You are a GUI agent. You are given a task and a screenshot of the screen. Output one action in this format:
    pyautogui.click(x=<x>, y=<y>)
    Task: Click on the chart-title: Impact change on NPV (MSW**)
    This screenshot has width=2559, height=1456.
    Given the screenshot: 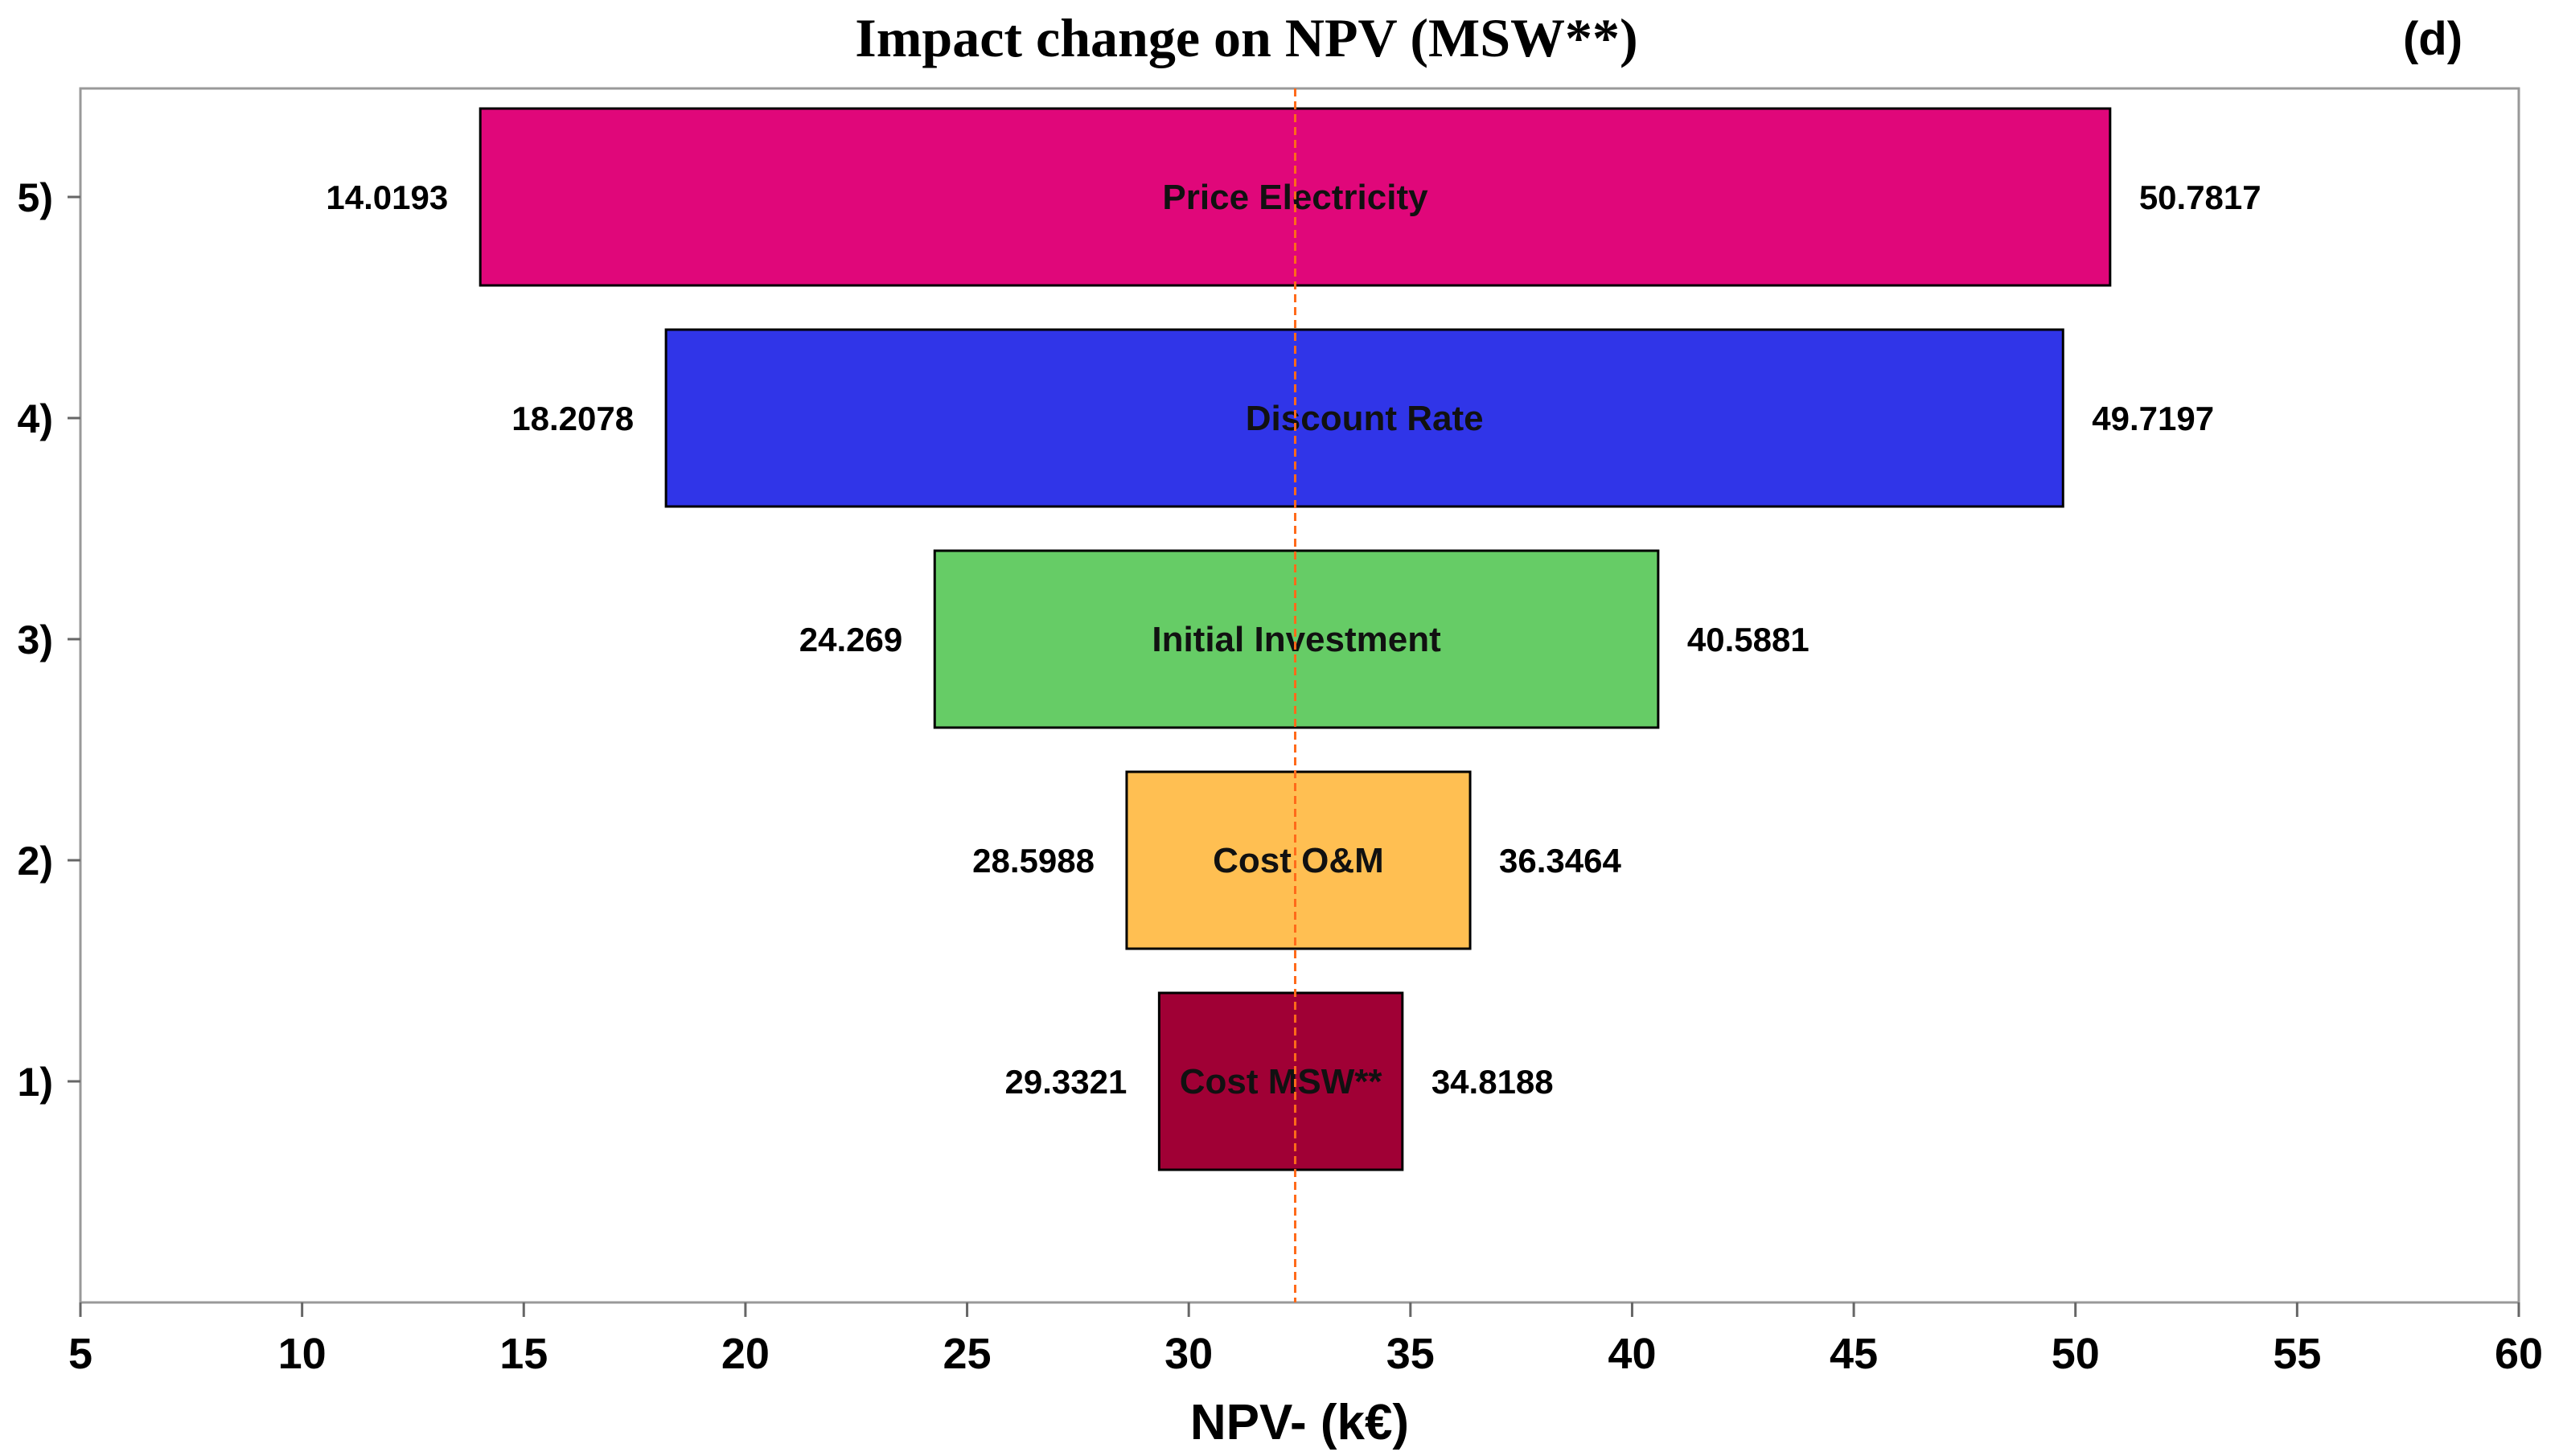 What is the action you would take?
    pyautogui.click(x=1246, y=37)
    